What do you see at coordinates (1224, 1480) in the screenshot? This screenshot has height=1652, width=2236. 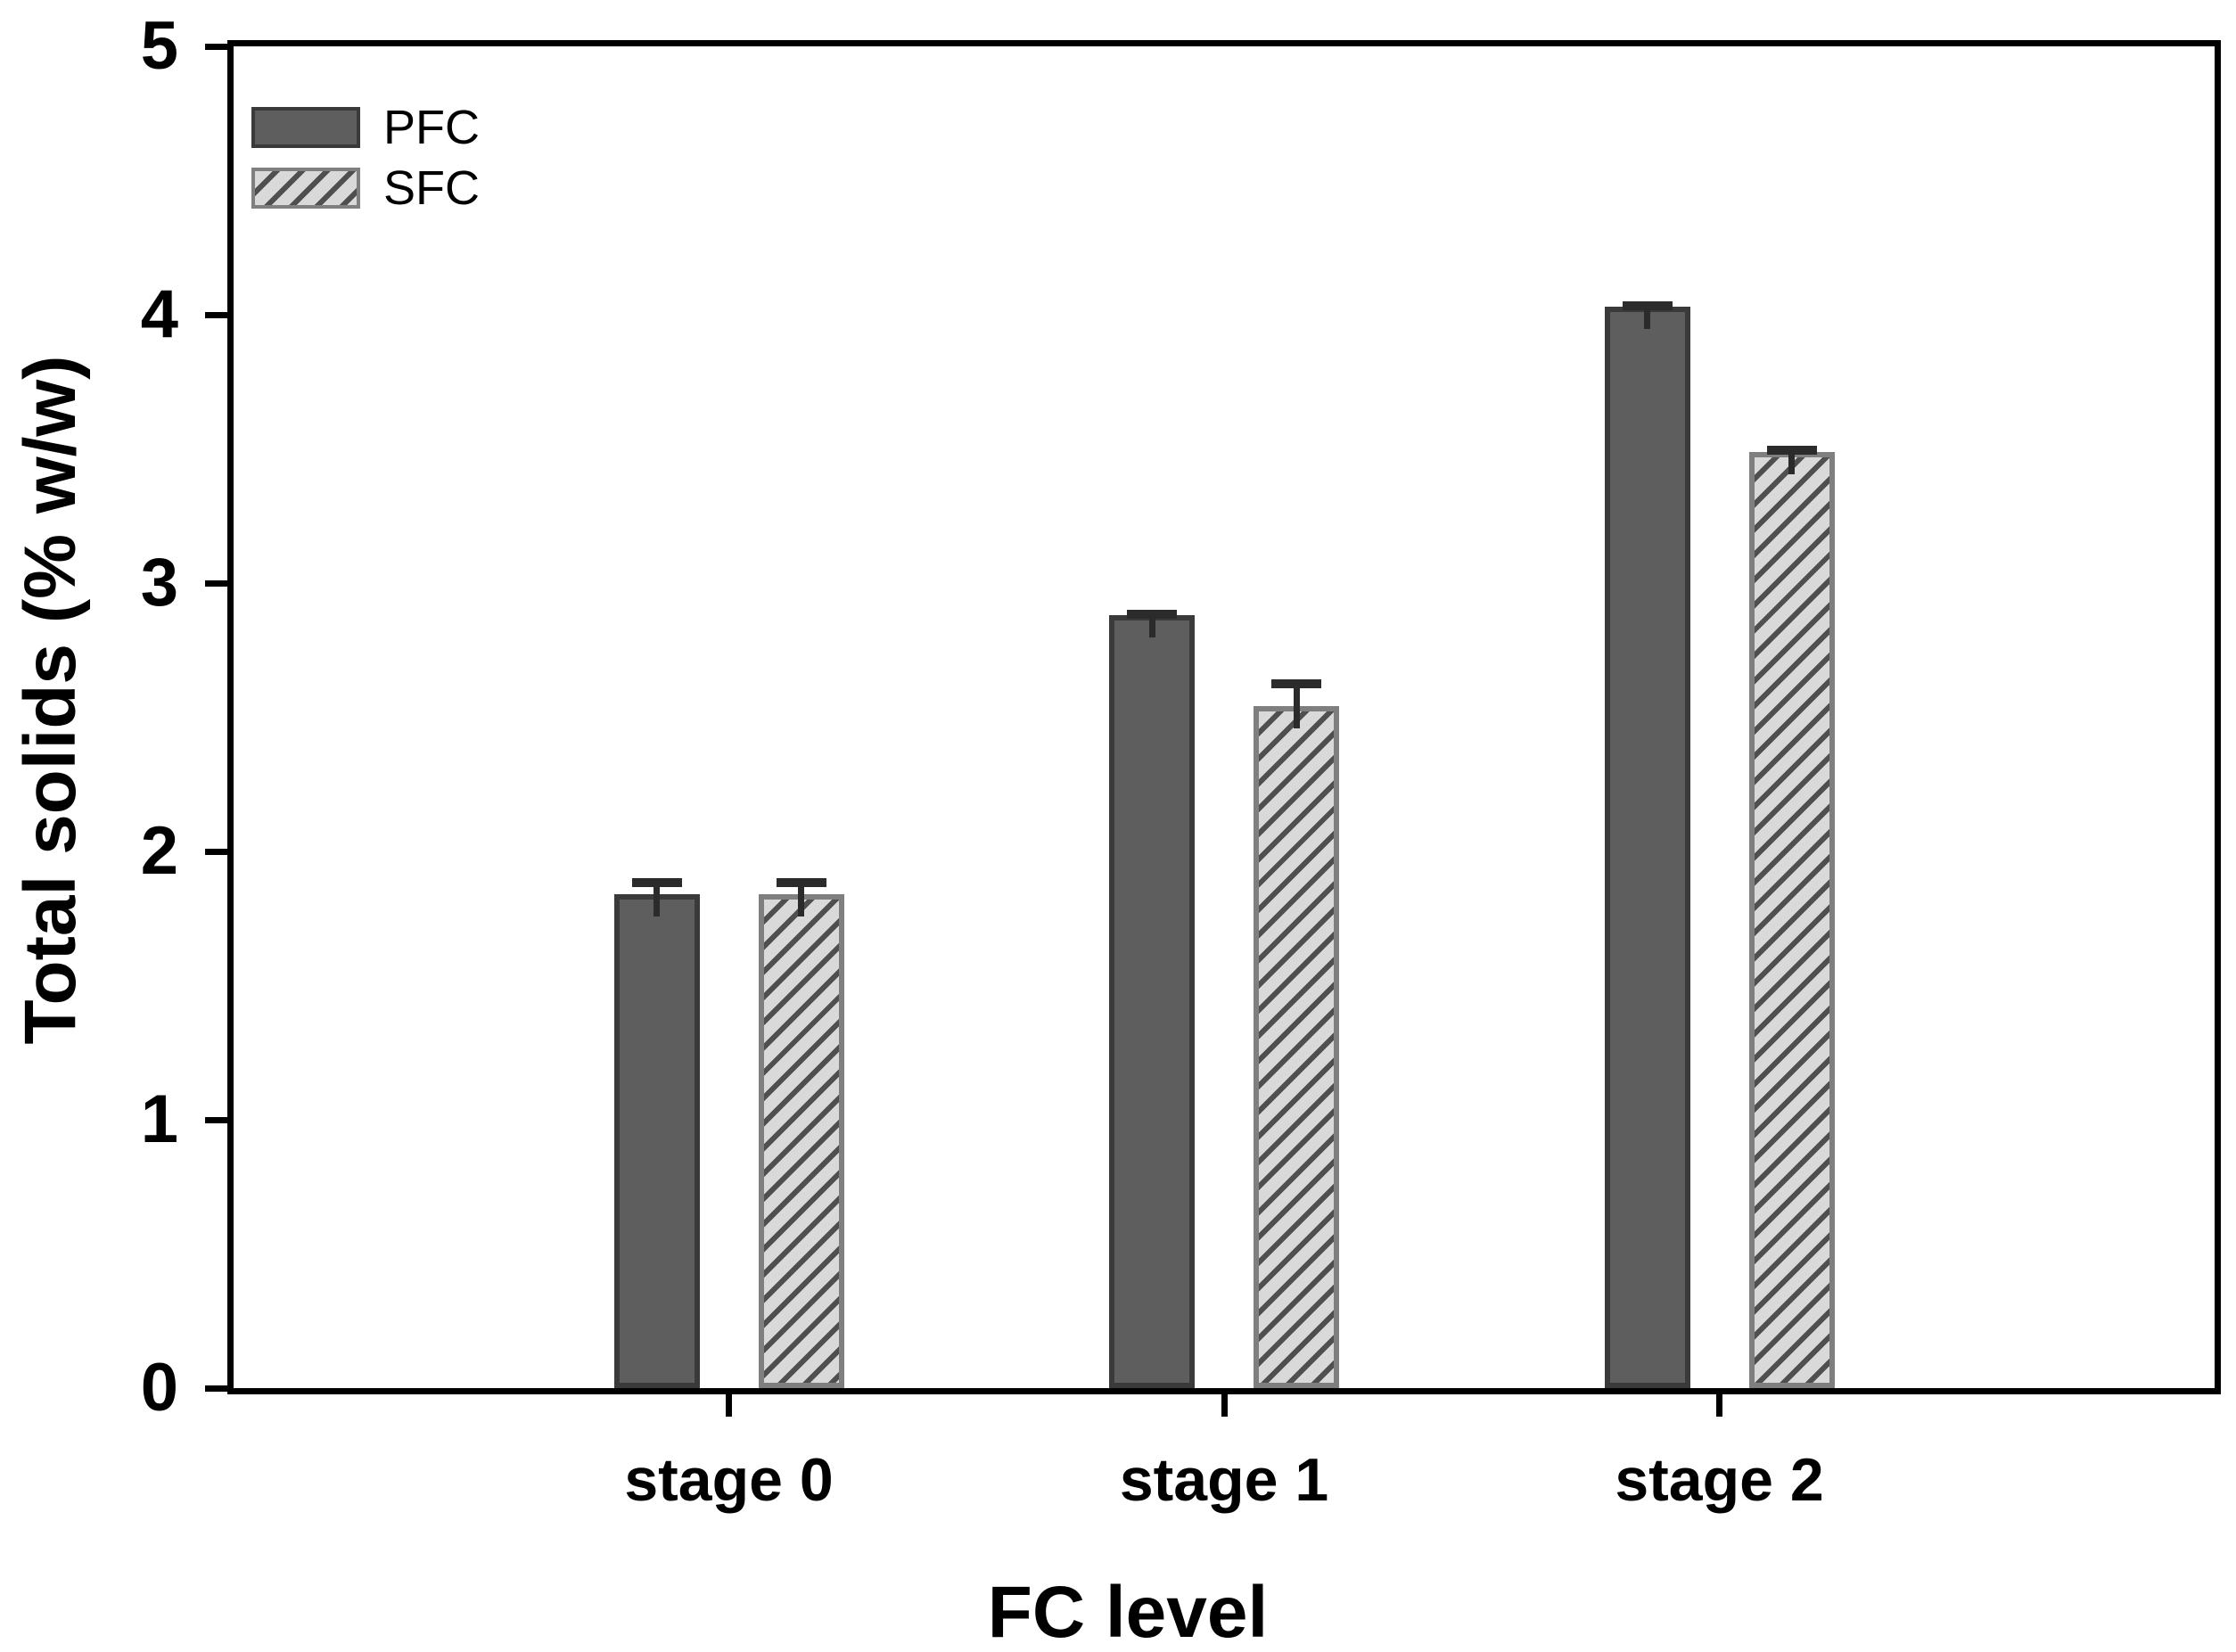 I see `x-axis-category-label: stage 1` at bounding box center [1224, 1480].